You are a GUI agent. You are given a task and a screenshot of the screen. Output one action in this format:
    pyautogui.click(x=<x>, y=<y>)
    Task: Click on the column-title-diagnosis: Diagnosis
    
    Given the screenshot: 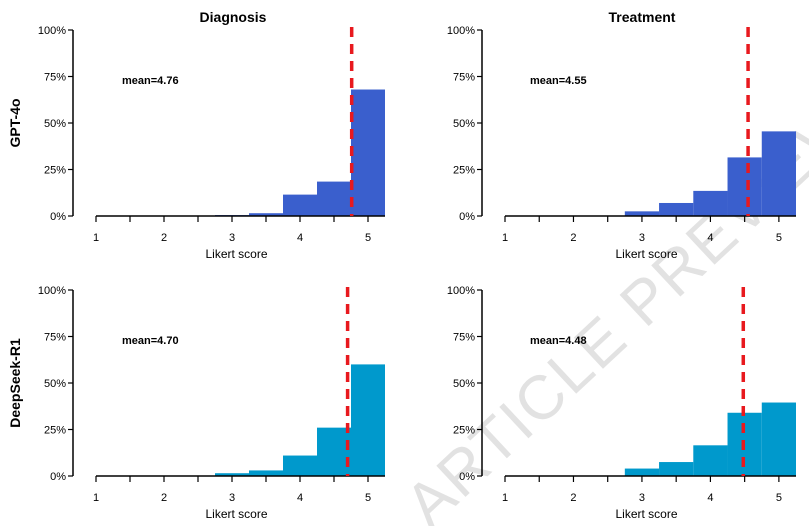 What is the action you would take?
    pyautogui.click(x=233, y=17)
    